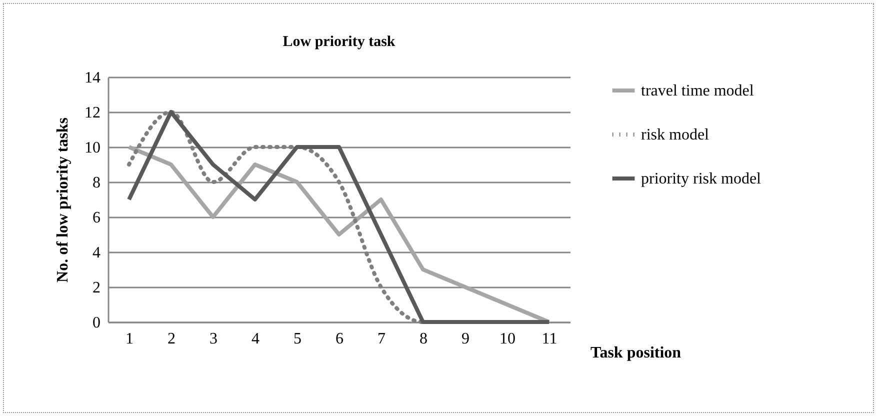 This screenshot has width=879, height=418. I want to click on x-tick-label: 1, so click(130, 339).